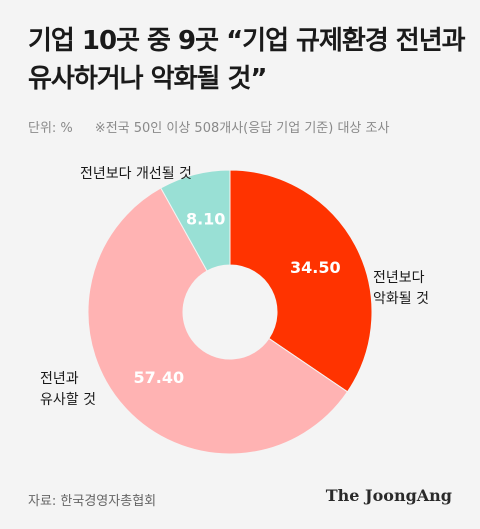 The width and height of the screenshot is (480, 529). Describe the element at coordinates (248, 60) in the screenshot. I see `chart-title: 기업 10곳 중 9곳 “기업 규제환경 전년과 유사하거나 악화될 것”` at that location.